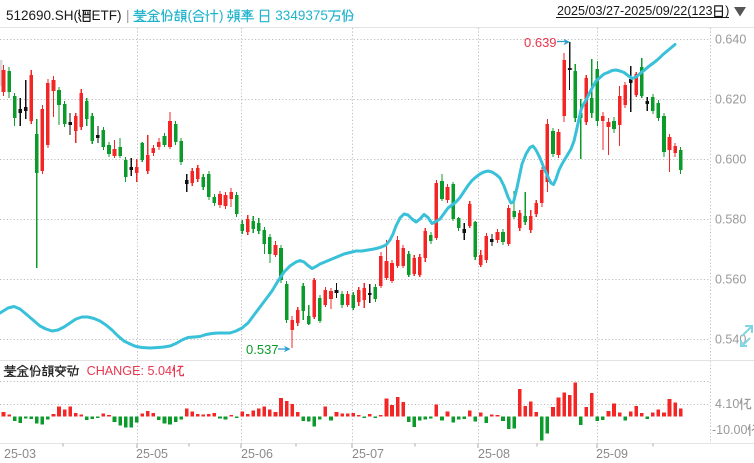 Image resolution: width=754 pixels, height=463 pixels. What do you see at coordinates (730, 220) in the screenshot?
I see `svg-text: 0.580` at bounding box center [730, 220].